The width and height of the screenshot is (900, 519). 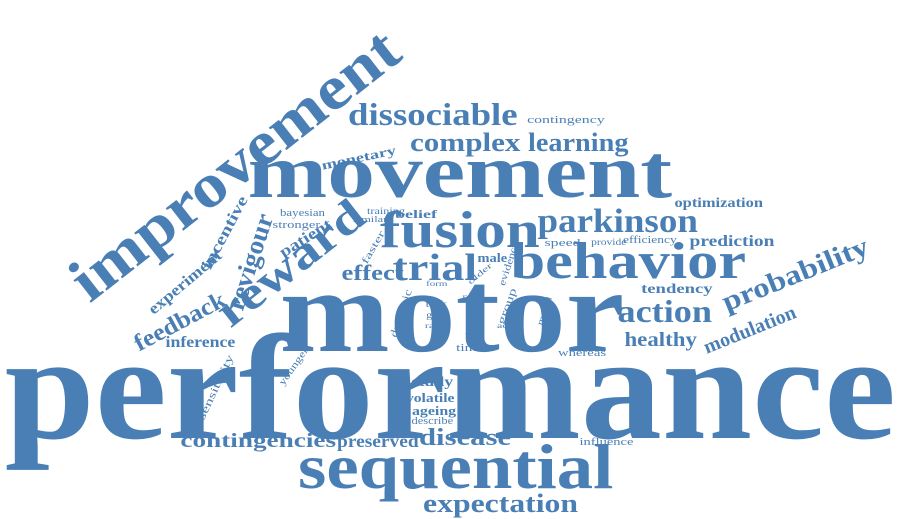 I want to click on word-disease: disease, so click(x=465, y=438).